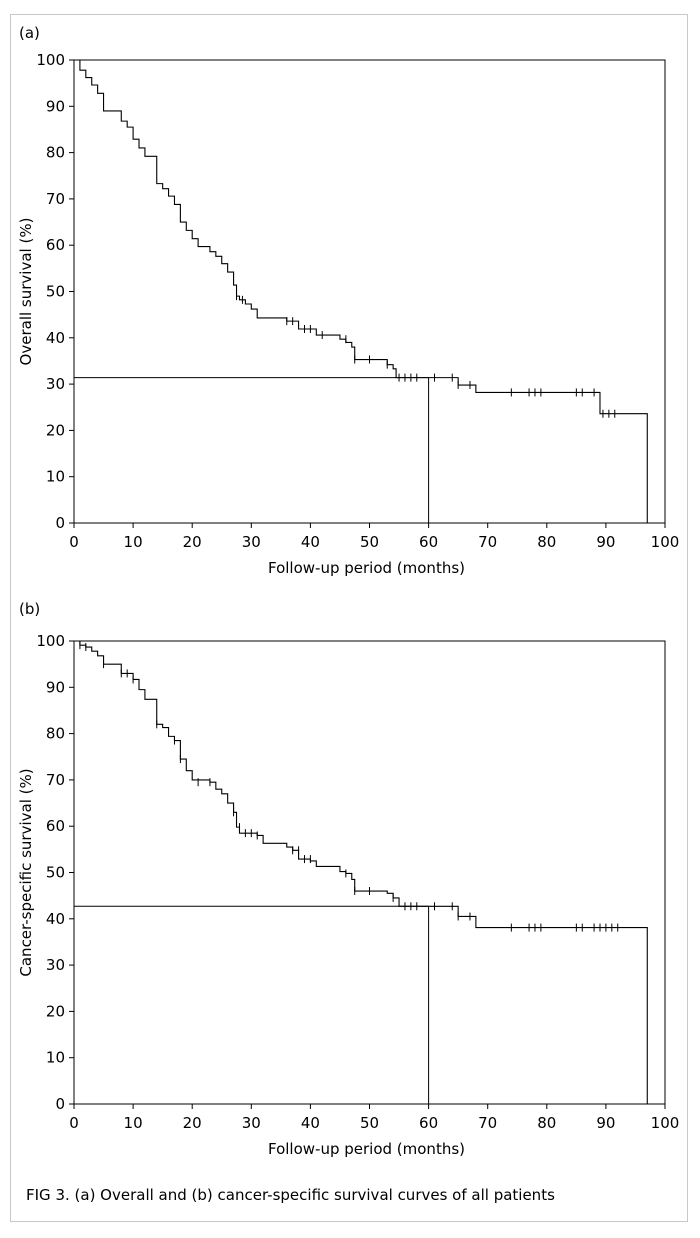 This screenshot has width=700, height=1238. What do you see at coordinates (55, 384) in the screenshot?
I see `panel-a-y-tick-label: 30` at bounding box center [55, 384].